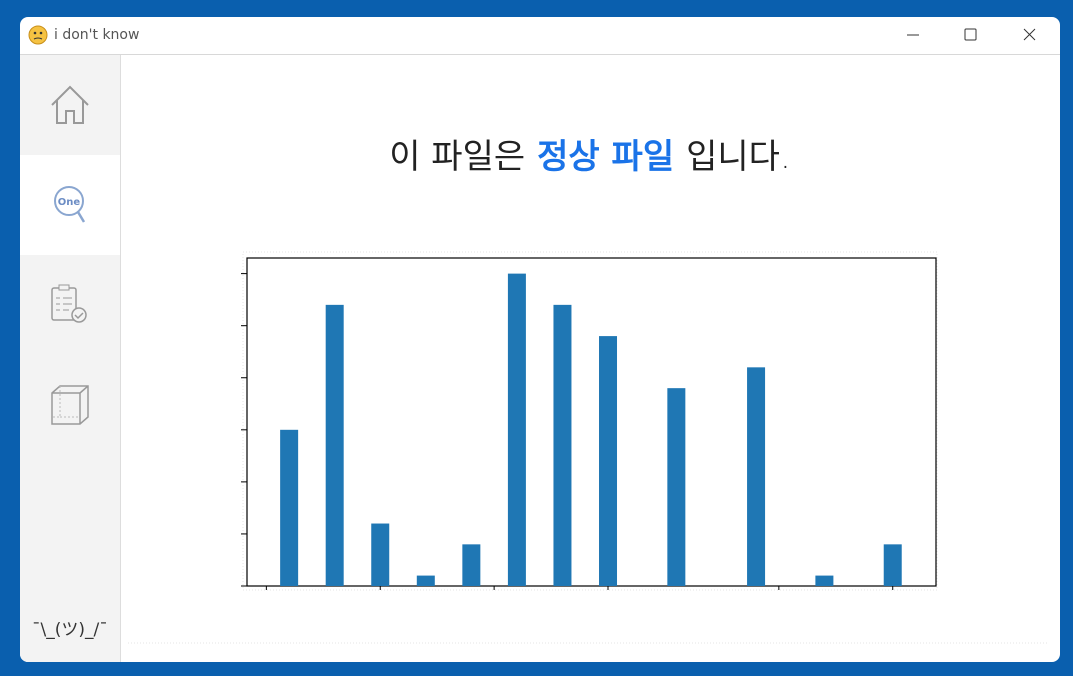 Image resolution: width=1073 pixels, height=676 pixels. I want to click on window-controls, so click(971, 34).